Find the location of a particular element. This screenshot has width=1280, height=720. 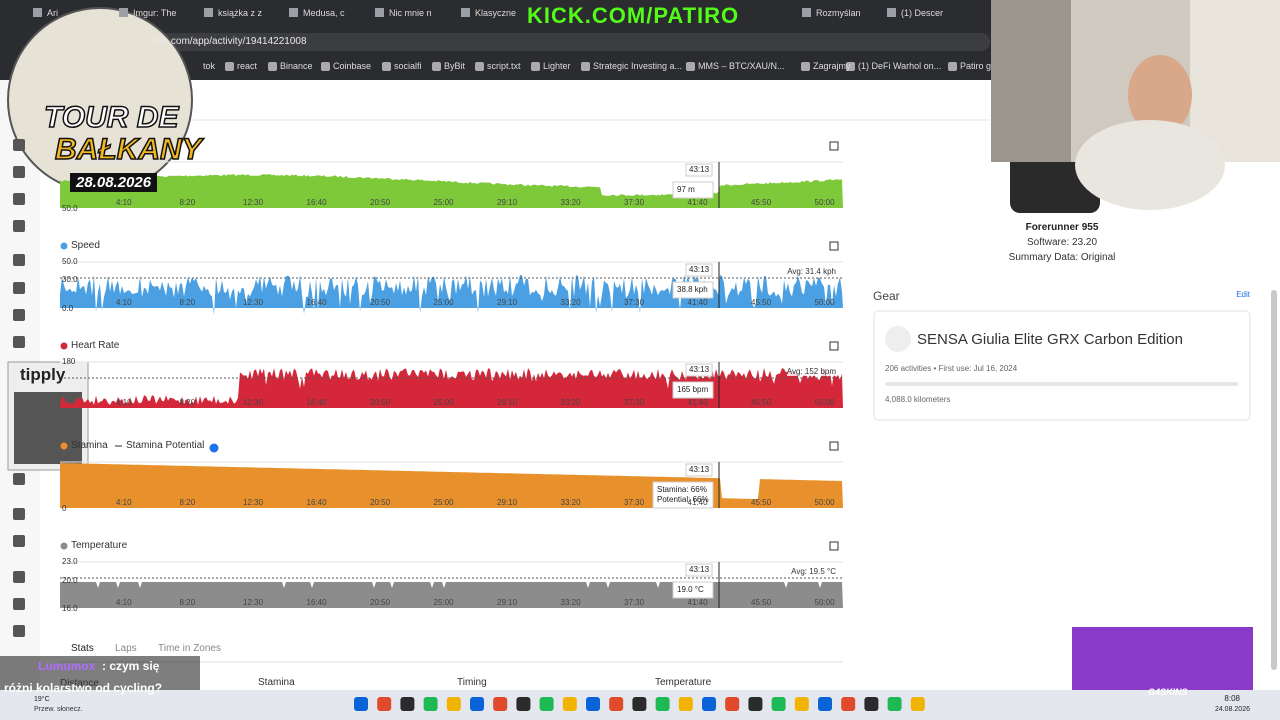

y-tick-label: 30.0 is located at coordinates (70, 279).